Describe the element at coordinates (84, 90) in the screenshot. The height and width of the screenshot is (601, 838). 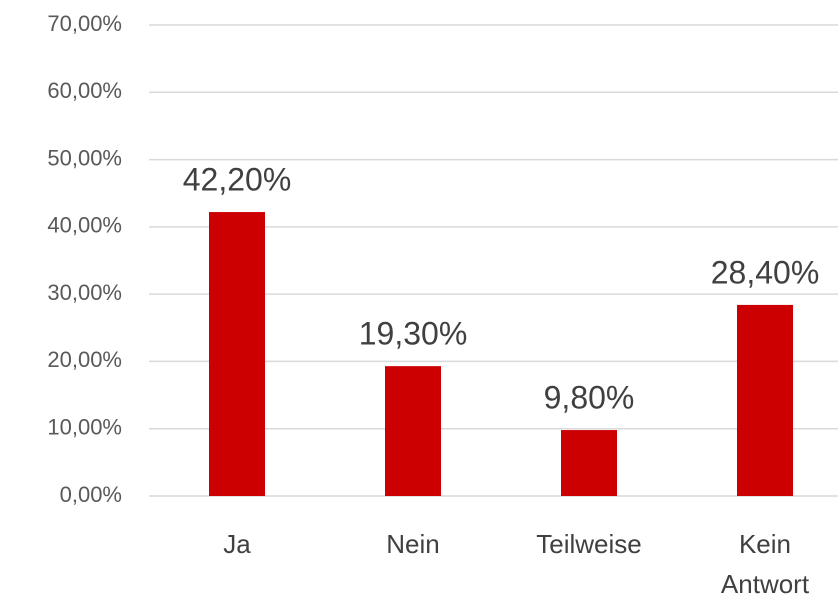
I see `y-tick-label: 60,00%` at that location.